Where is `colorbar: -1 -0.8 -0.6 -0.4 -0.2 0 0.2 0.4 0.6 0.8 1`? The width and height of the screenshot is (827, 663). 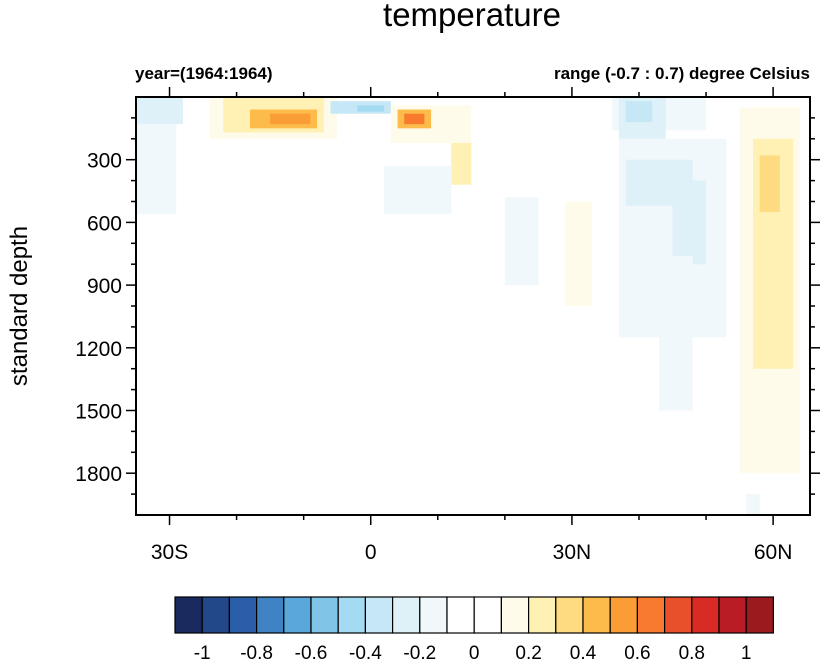 colorbar: -1 -0.8 -0.6 -0.4 -0.2 0 0.2 0.4 0.6 0.8 1 is located at coordinates (474, 629).